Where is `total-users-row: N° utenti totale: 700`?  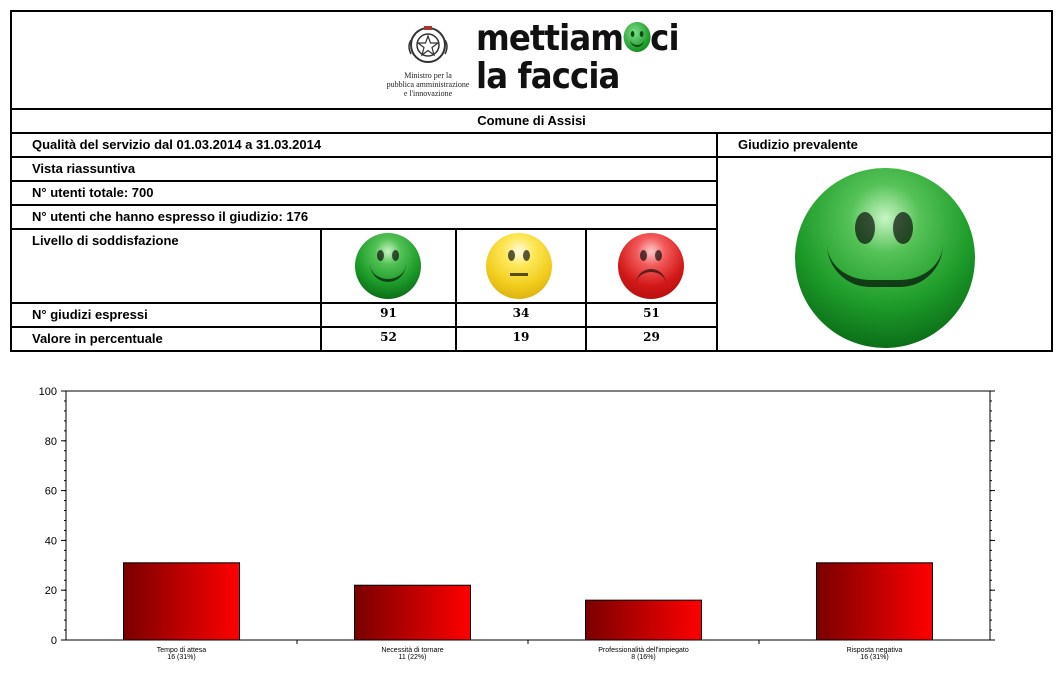 total-users-row: N° utenti totale: 700 is located at coordinates (364, 194).